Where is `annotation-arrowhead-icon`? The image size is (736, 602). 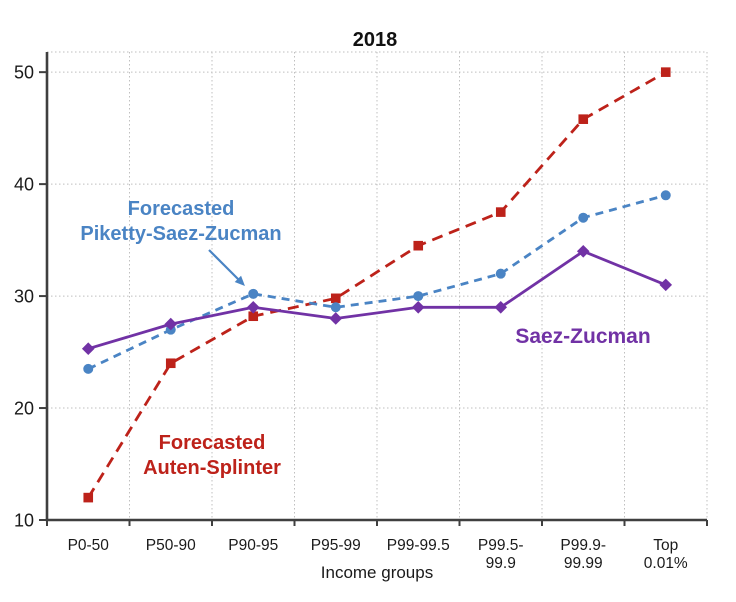 annotation-arrowhead-icon is located at coordinates (239, 280).